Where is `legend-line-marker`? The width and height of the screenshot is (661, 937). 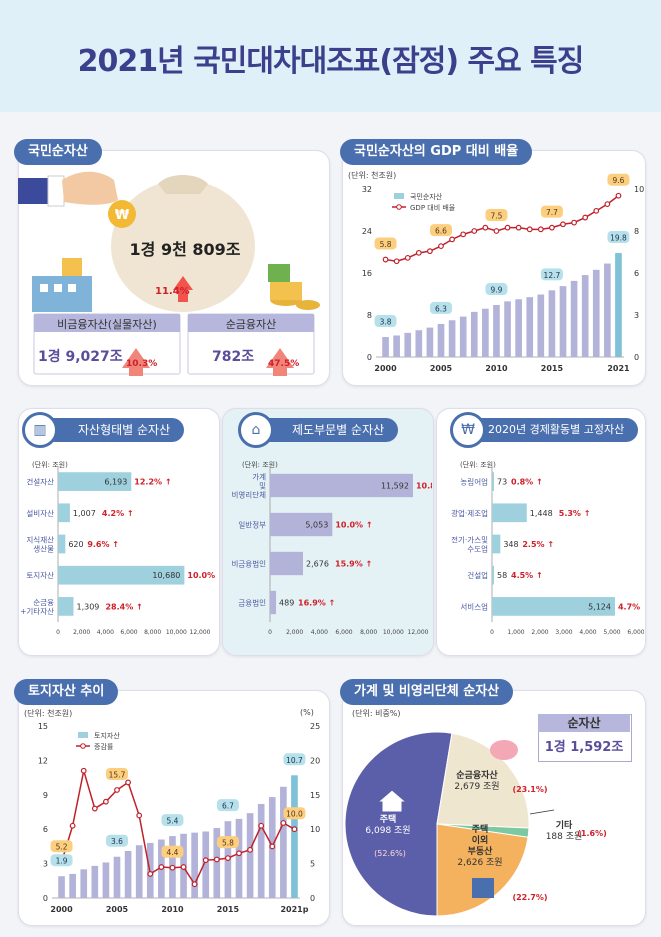 legend-line-marker is located at coordinates (83, 746).